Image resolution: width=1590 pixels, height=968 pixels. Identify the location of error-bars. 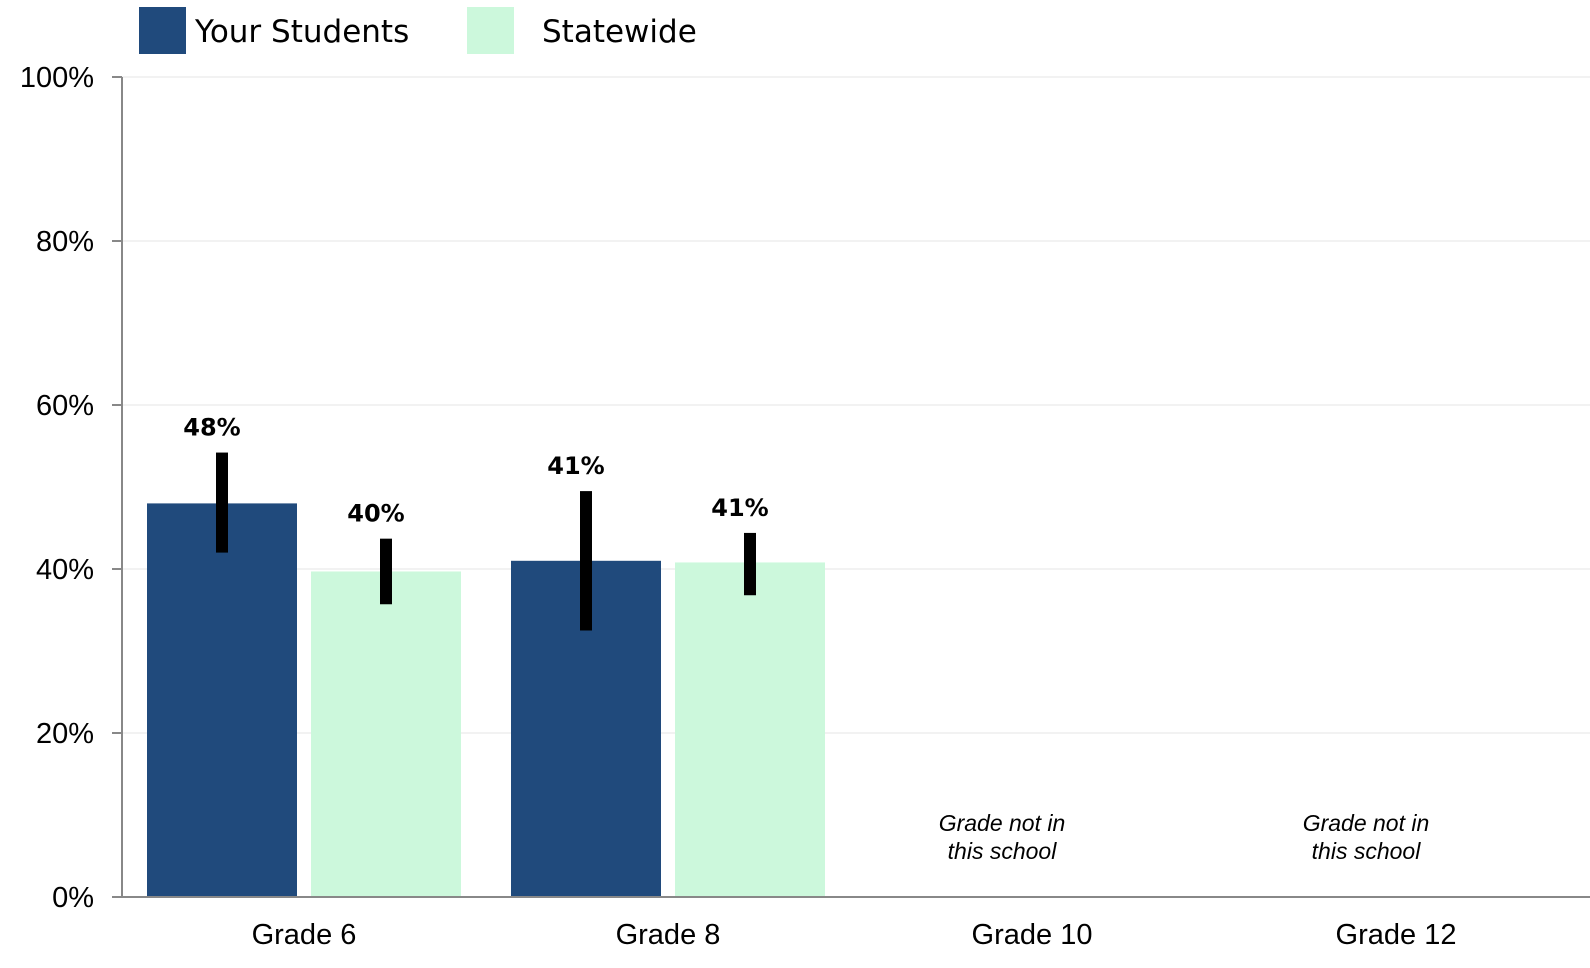
(486, 541).